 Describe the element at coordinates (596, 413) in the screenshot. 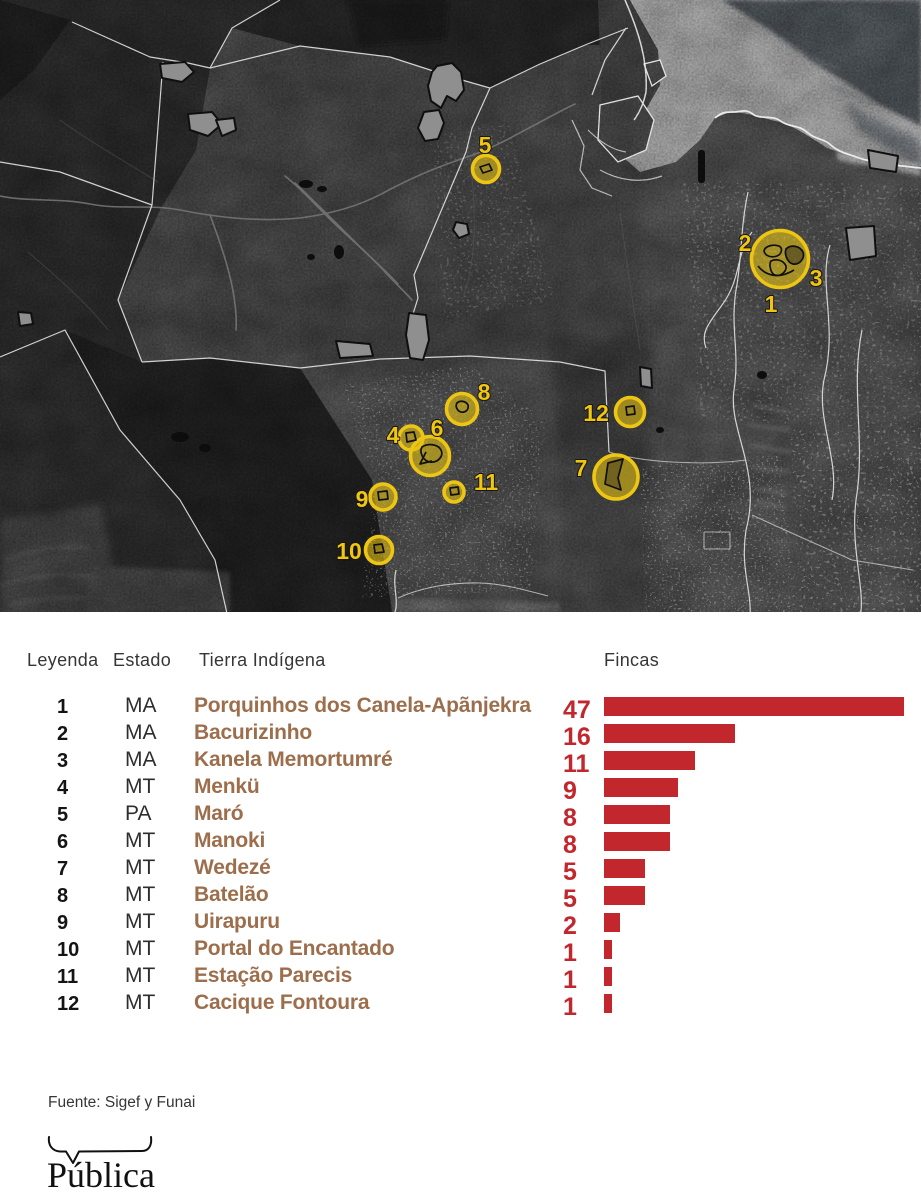

I see `svg-text: 12` at that location.